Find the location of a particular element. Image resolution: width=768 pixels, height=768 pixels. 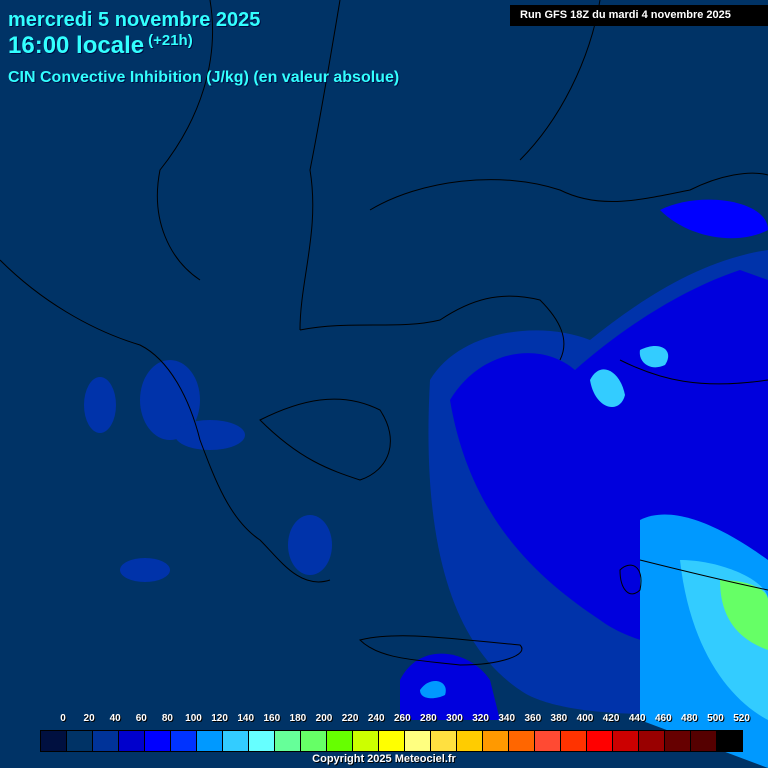

color-legend is located at coordinates (391, 741).